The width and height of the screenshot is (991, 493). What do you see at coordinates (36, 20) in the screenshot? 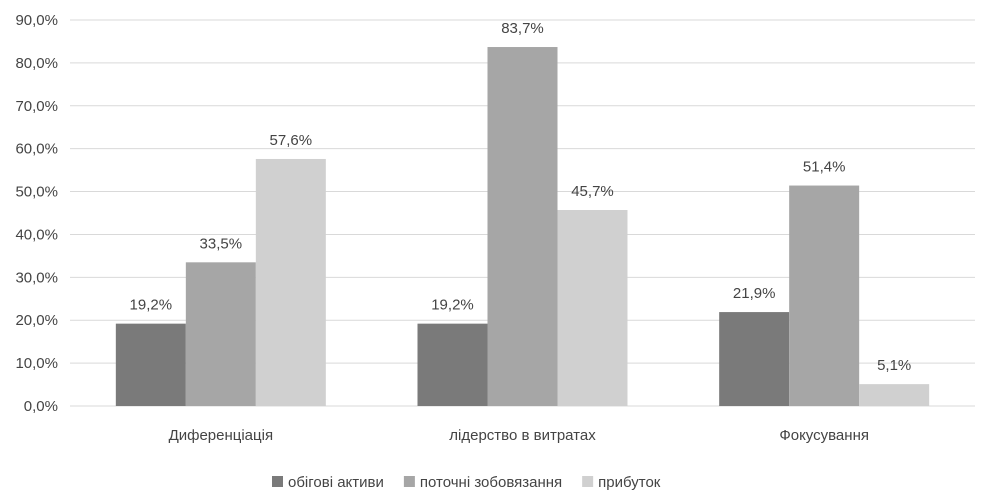
I see `y-tick-label: 90,0%` at bounding box center [36, 20].